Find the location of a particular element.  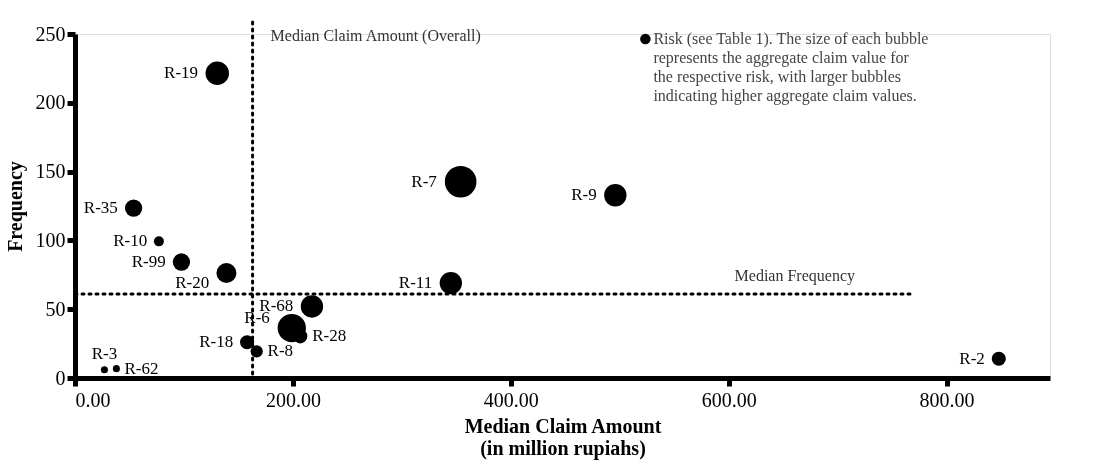

y-tick-label: 100 is located at coordinates (50, 239).